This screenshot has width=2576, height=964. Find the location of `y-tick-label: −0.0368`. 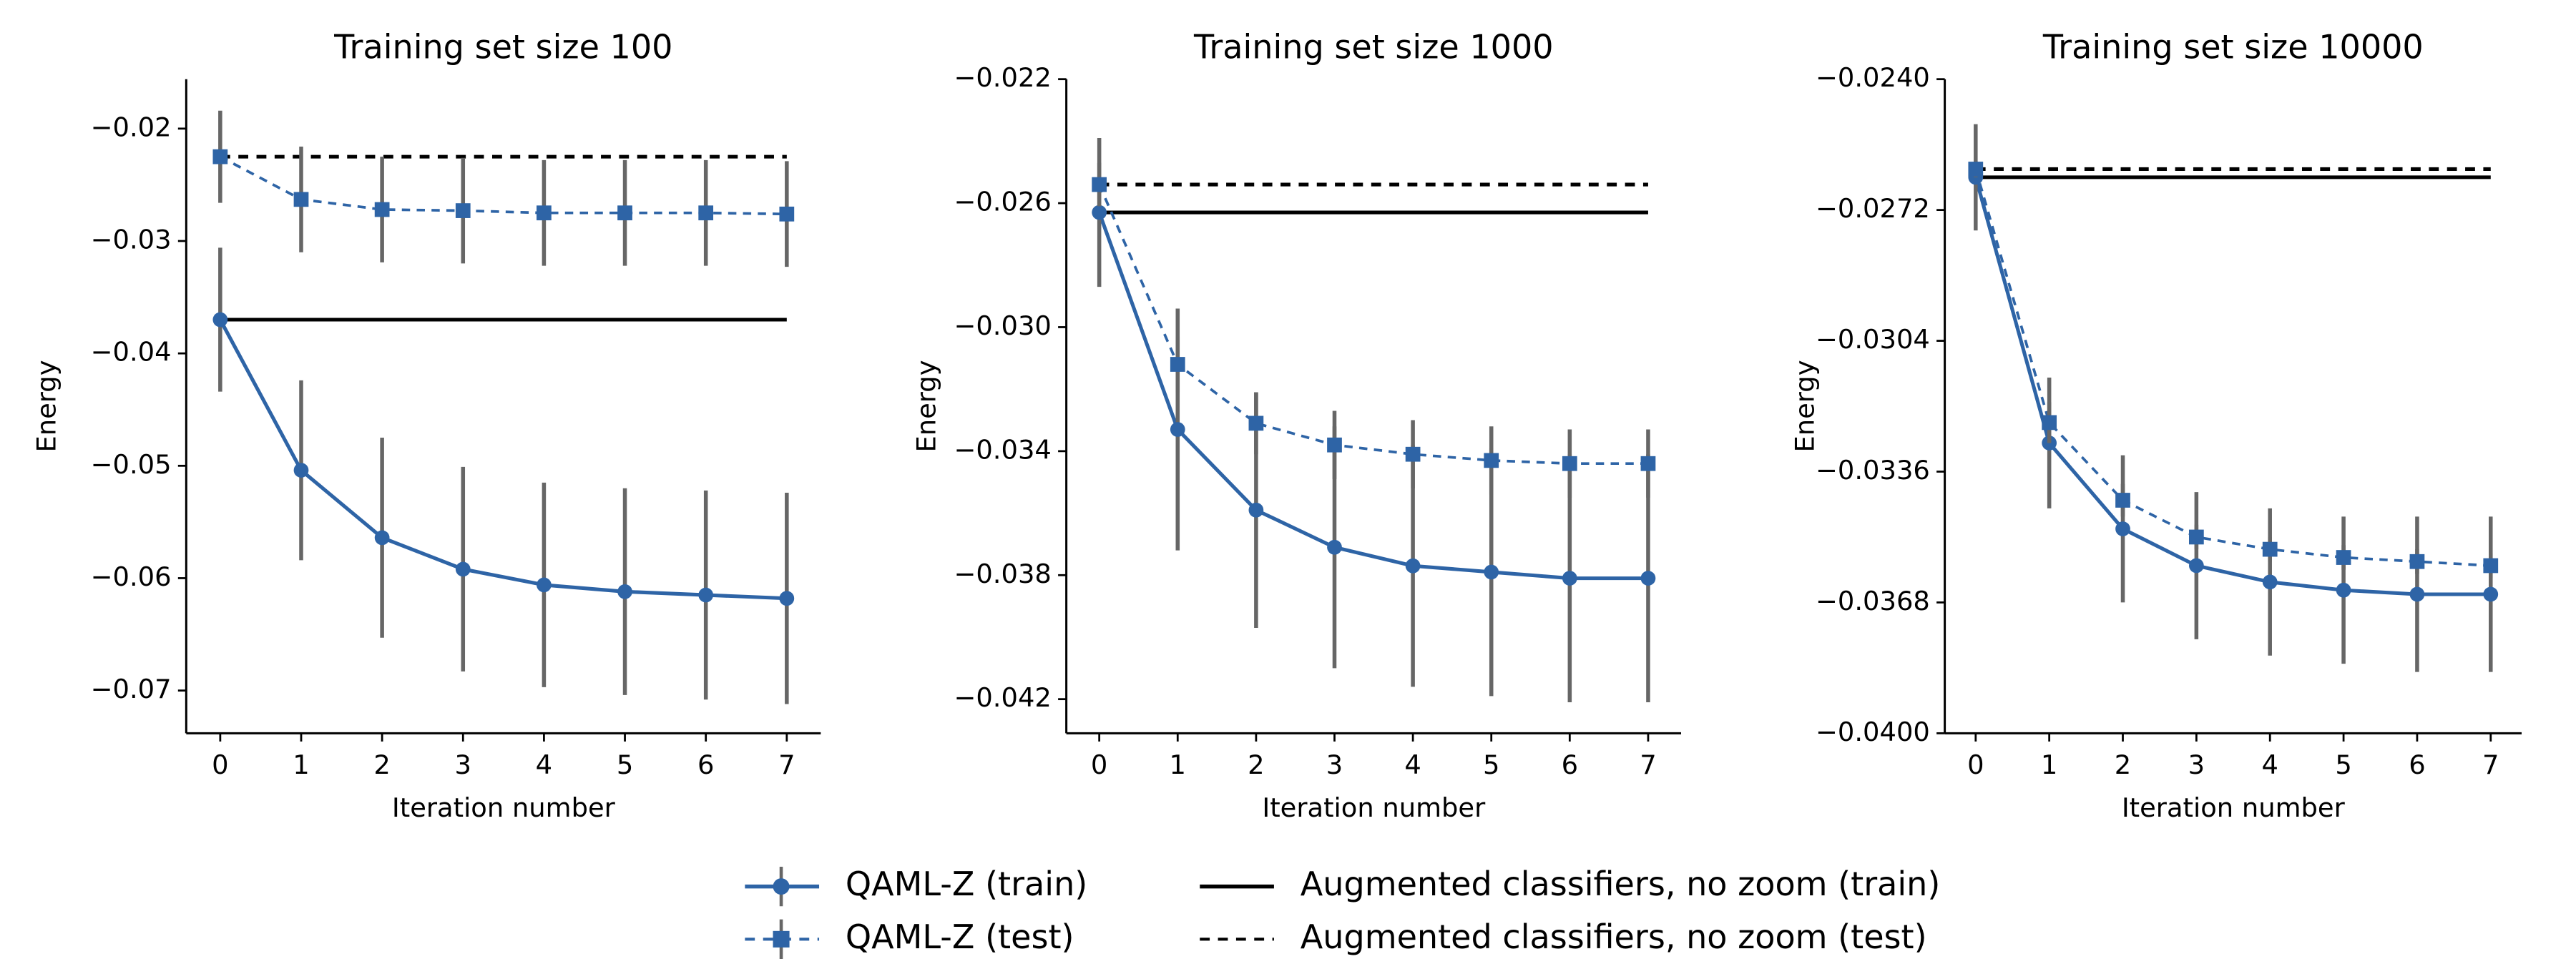

y-tick-label: −0.0368 is located at coordinates (1873, 601).